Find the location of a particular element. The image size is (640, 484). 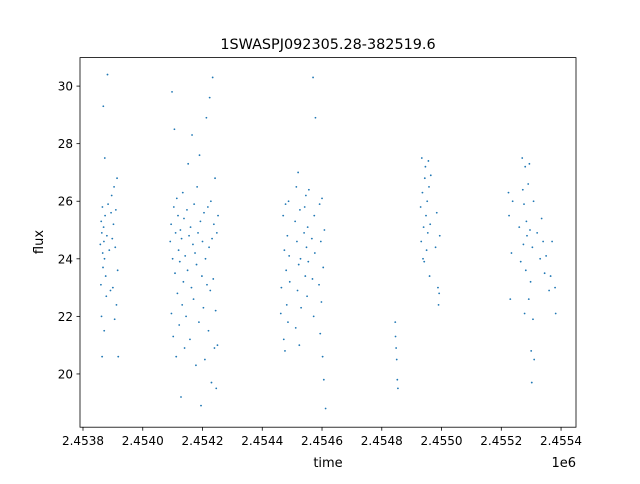

y-tick-label: 22 is located at coordinates (65, 317).